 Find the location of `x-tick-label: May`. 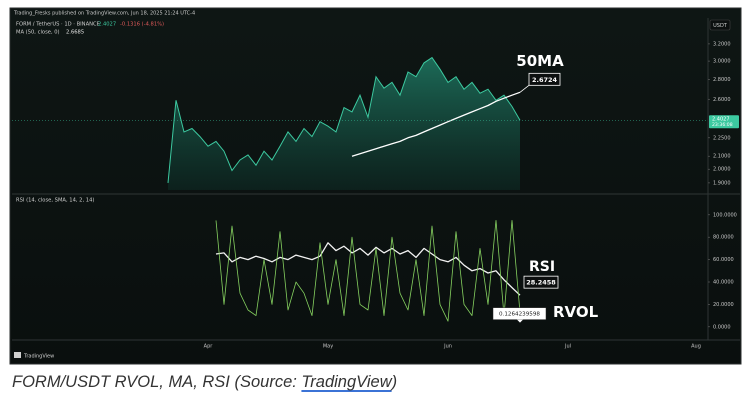

x-tick-label: May is located at coordinates (328, 347).